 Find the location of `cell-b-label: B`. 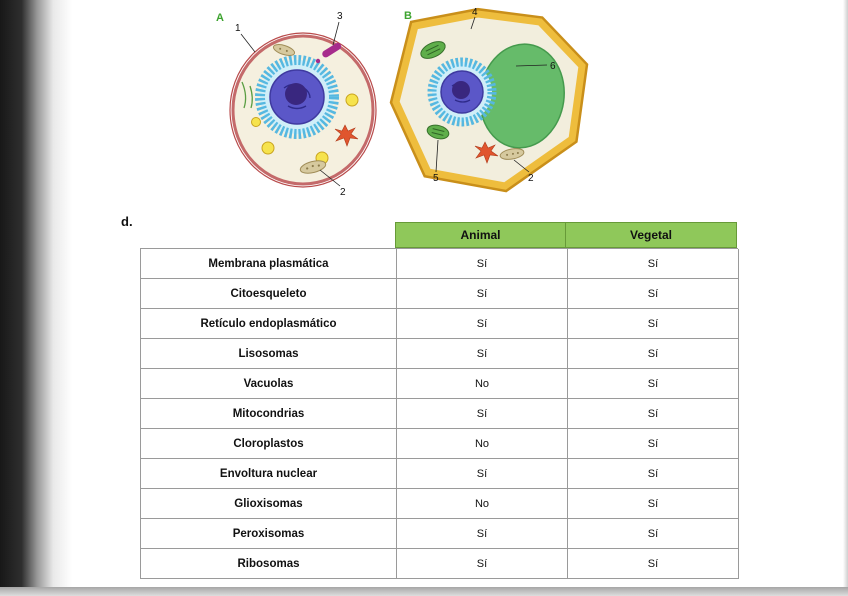

cell-b-label: B is located at coordinates (408, 16).